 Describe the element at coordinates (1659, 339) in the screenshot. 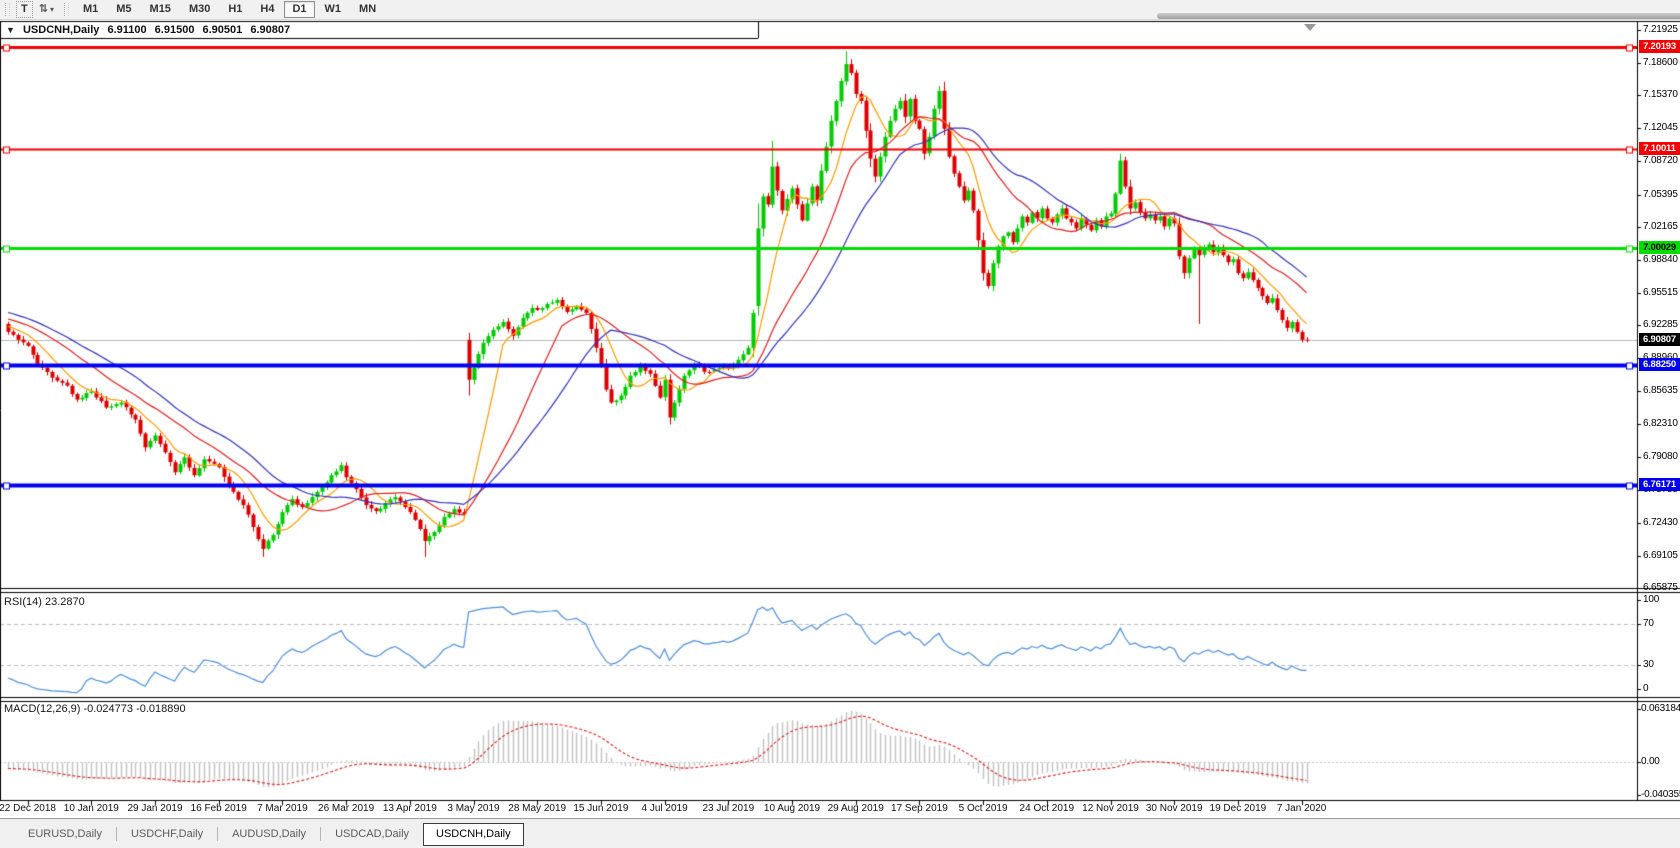

I see `current-price-badge: 6.90807` at that location.